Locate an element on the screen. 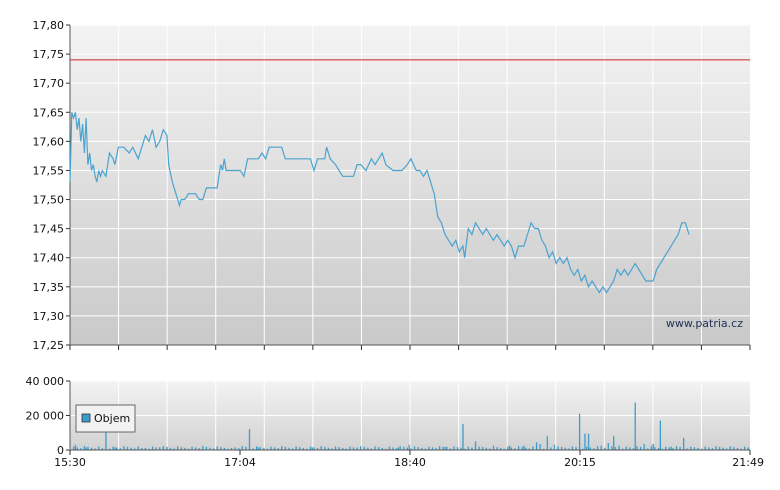 This screenshot has width=780, height=490. volume-x-tick-label: 15:30 is located at coordinates (70, 462).